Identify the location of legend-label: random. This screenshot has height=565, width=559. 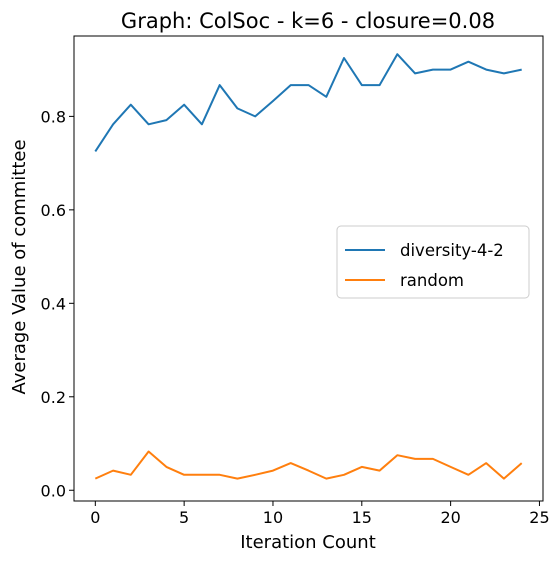
(432, 280).